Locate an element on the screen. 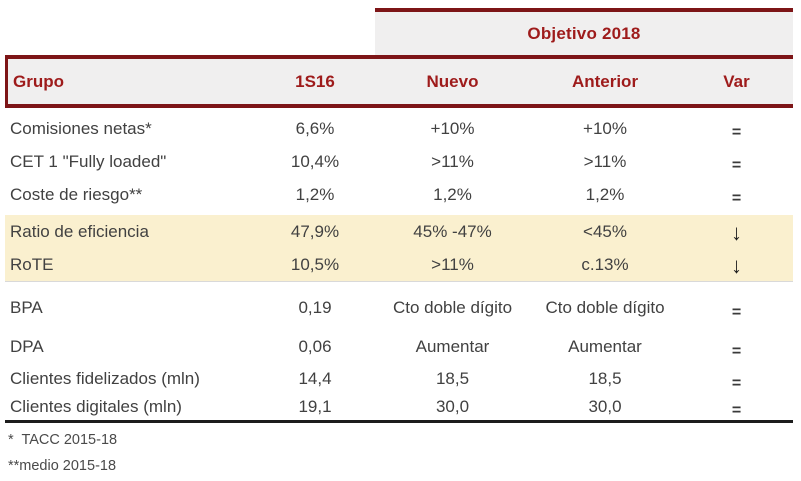 This screenshot has width=801, height=481. row-label: Comisiones netas* is located at coordinates (81, 128).